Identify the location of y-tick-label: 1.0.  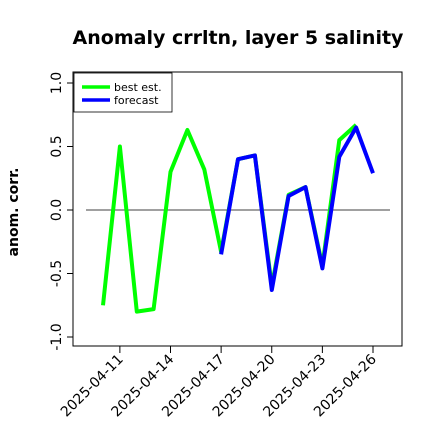
(57, 83).